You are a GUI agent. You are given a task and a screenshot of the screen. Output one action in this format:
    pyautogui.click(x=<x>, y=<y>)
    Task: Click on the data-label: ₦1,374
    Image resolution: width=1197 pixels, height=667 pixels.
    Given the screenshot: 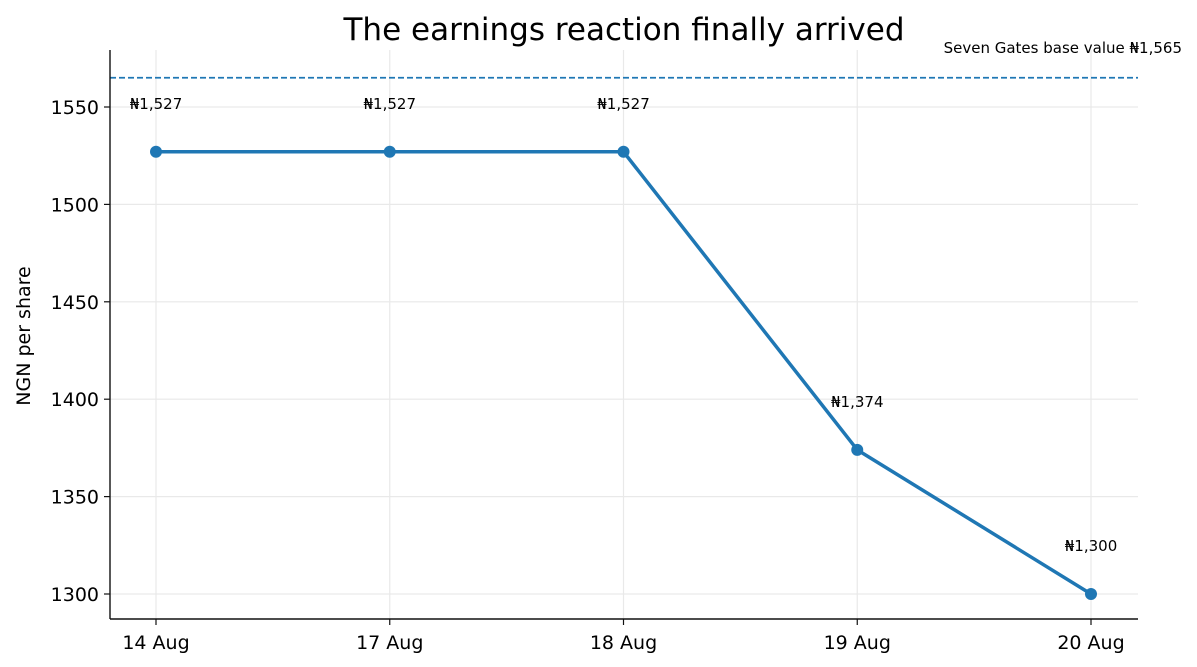 What is the action you would take?
    pyautogui.click(x=857, y=402)
    